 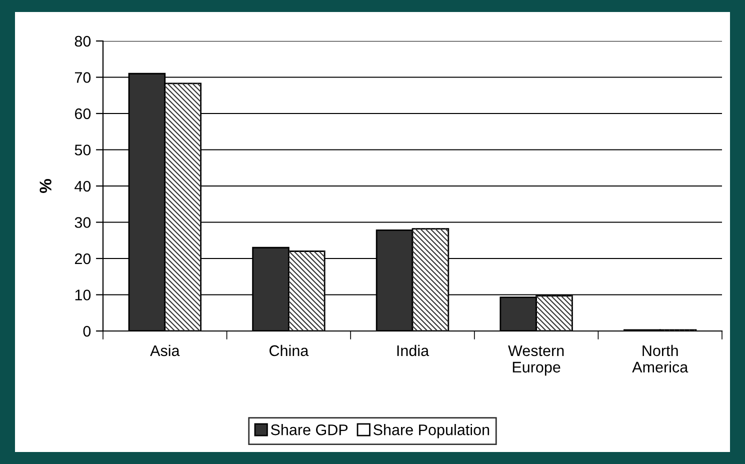 What do you see at coordinates (289, 350) in the screenshot?
I see `x-tick-label: China` at bounding box center [289, 350].